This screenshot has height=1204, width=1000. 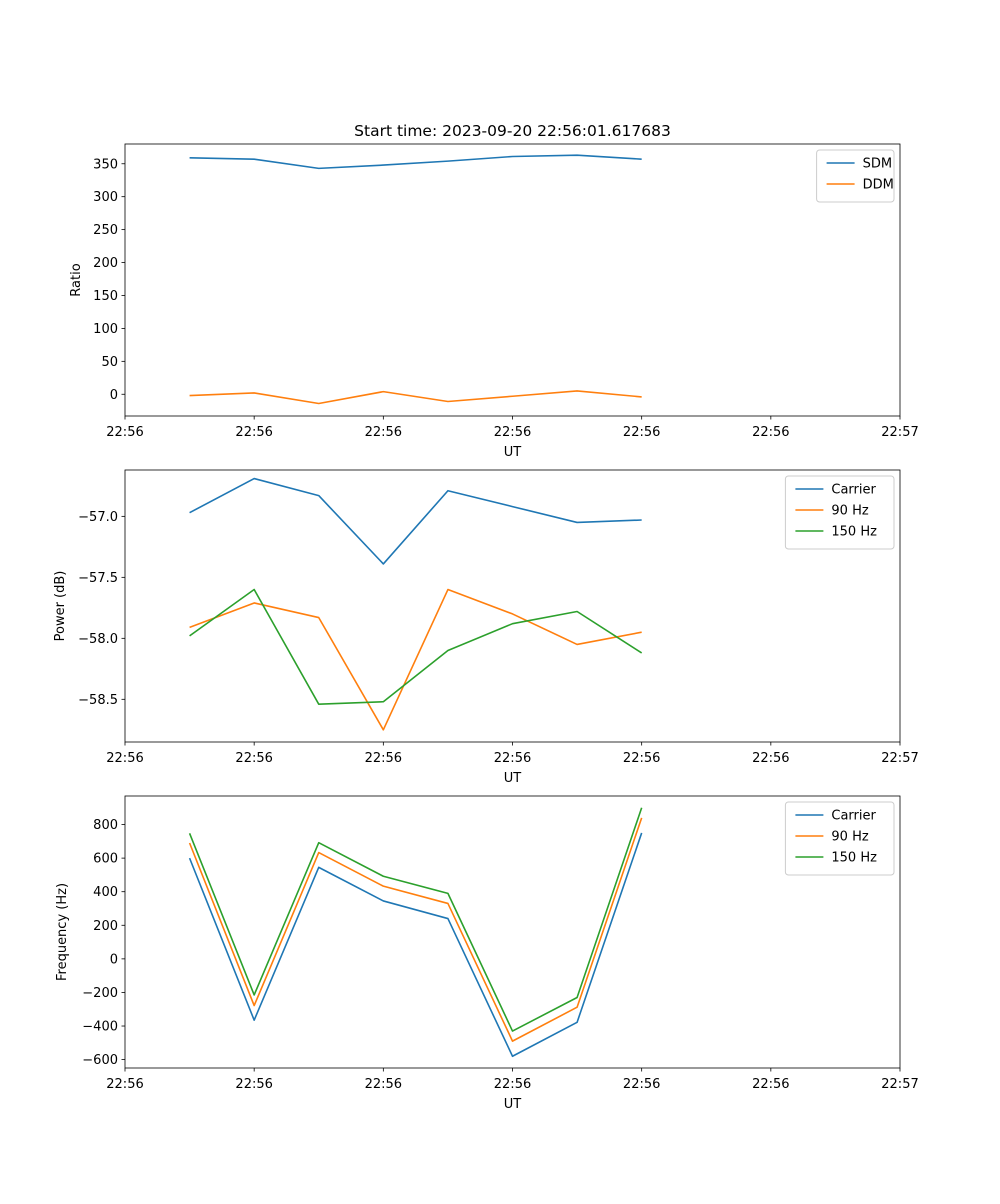 I want to click on y-tick-label: −200, so click(x=100, y=993).